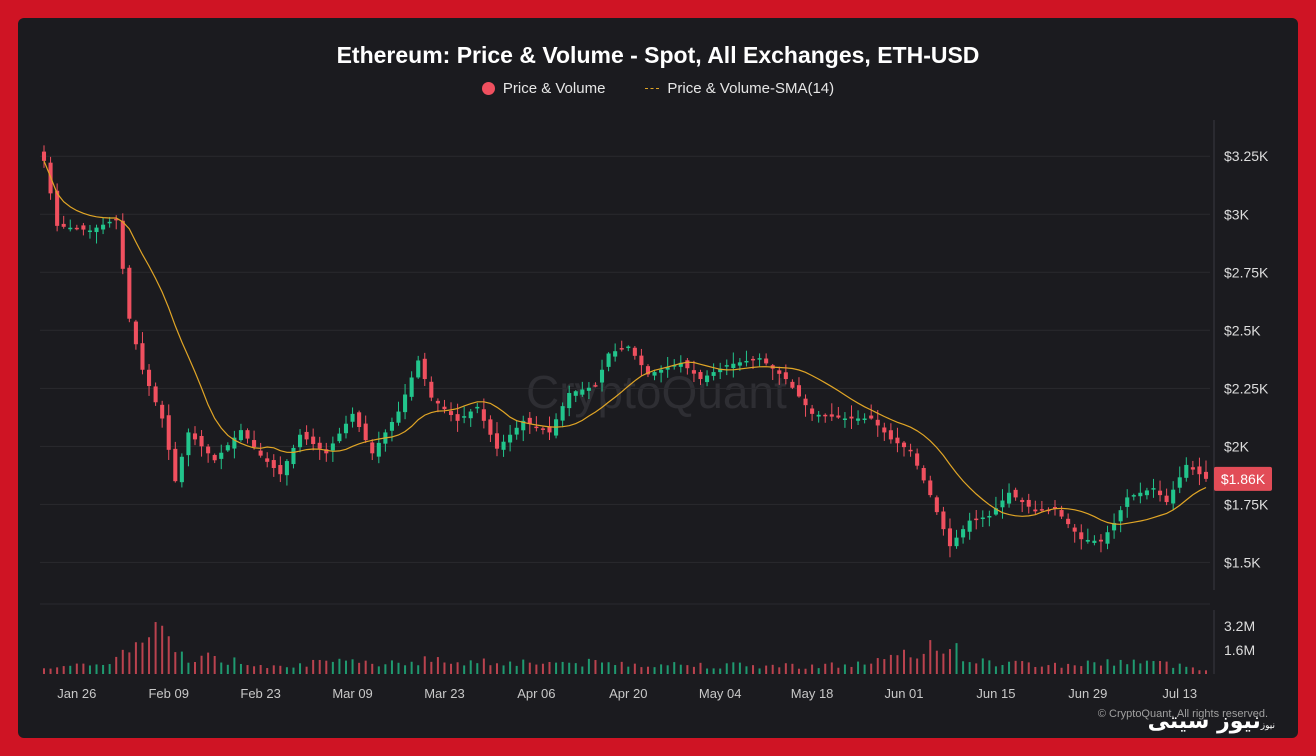 This screenshot has width=1316, height=756. I want to click on volume-axis: 3.2M 1.6M, so click(1239, 638).